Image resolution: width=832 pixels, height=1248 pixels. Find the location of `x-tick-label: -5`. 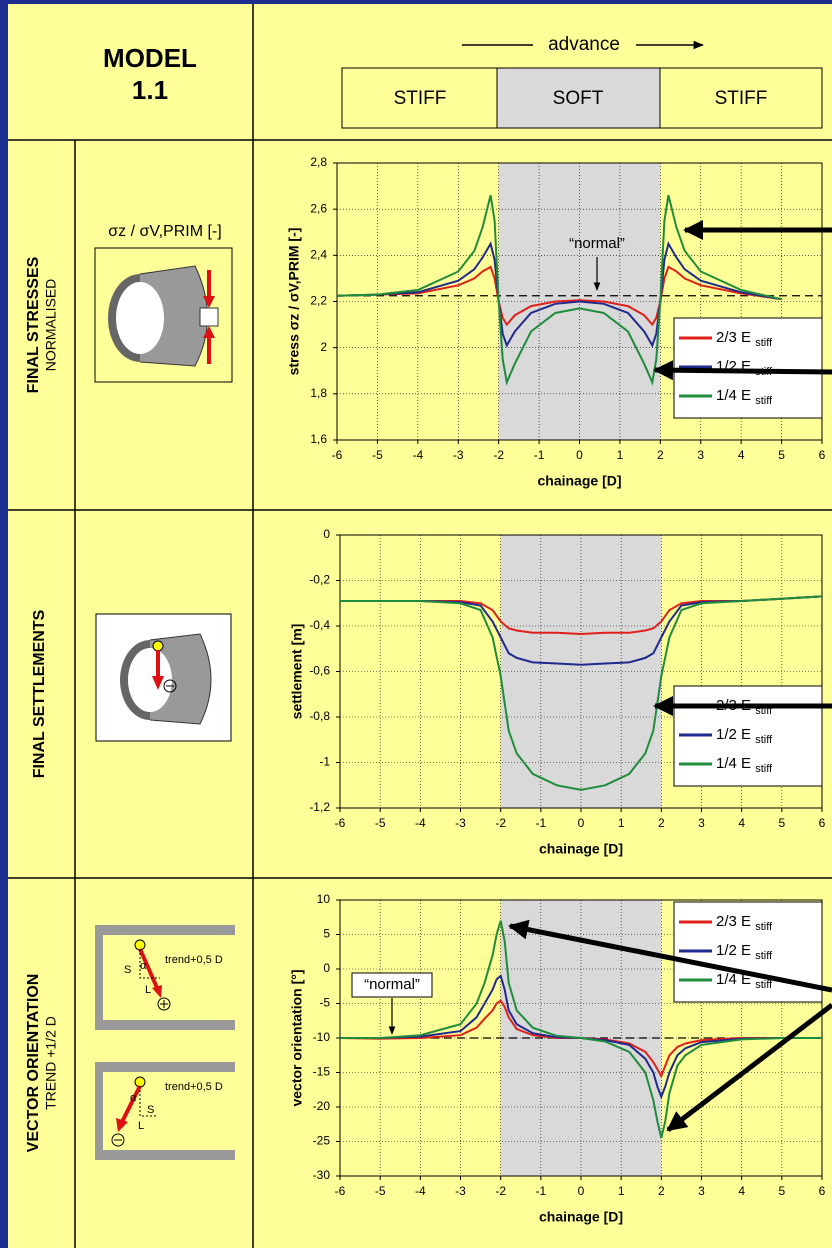

x-tick-label: -5 is located at coordinates (377, 455).